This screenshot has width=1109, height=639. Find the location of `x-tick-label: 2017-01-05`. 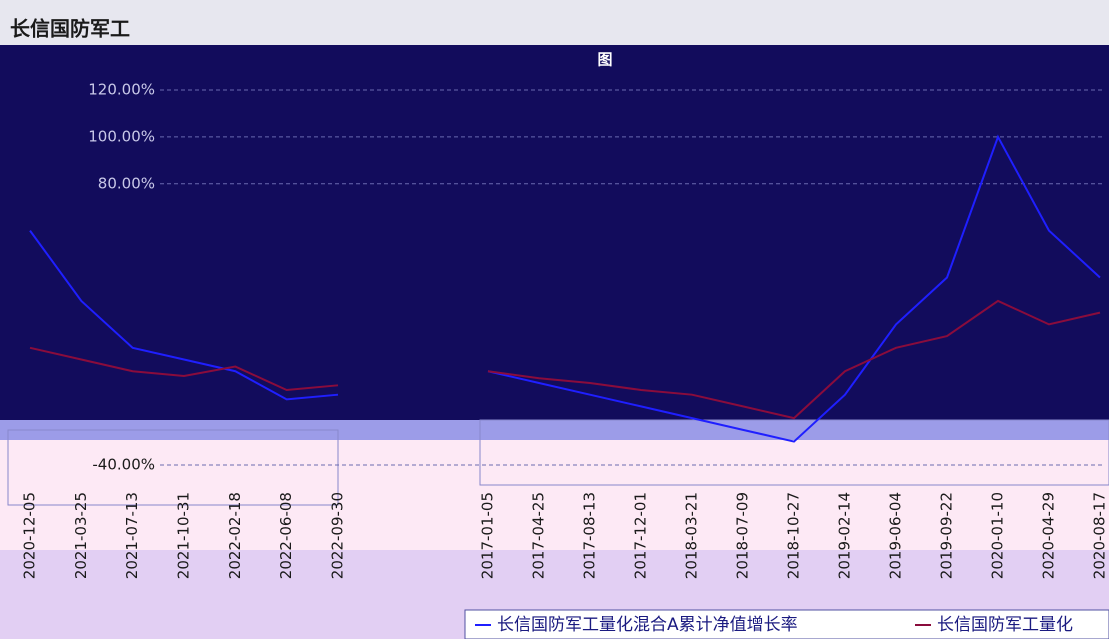

x-tick-label: 2017-01-05 is located at coordinates (488, 535).